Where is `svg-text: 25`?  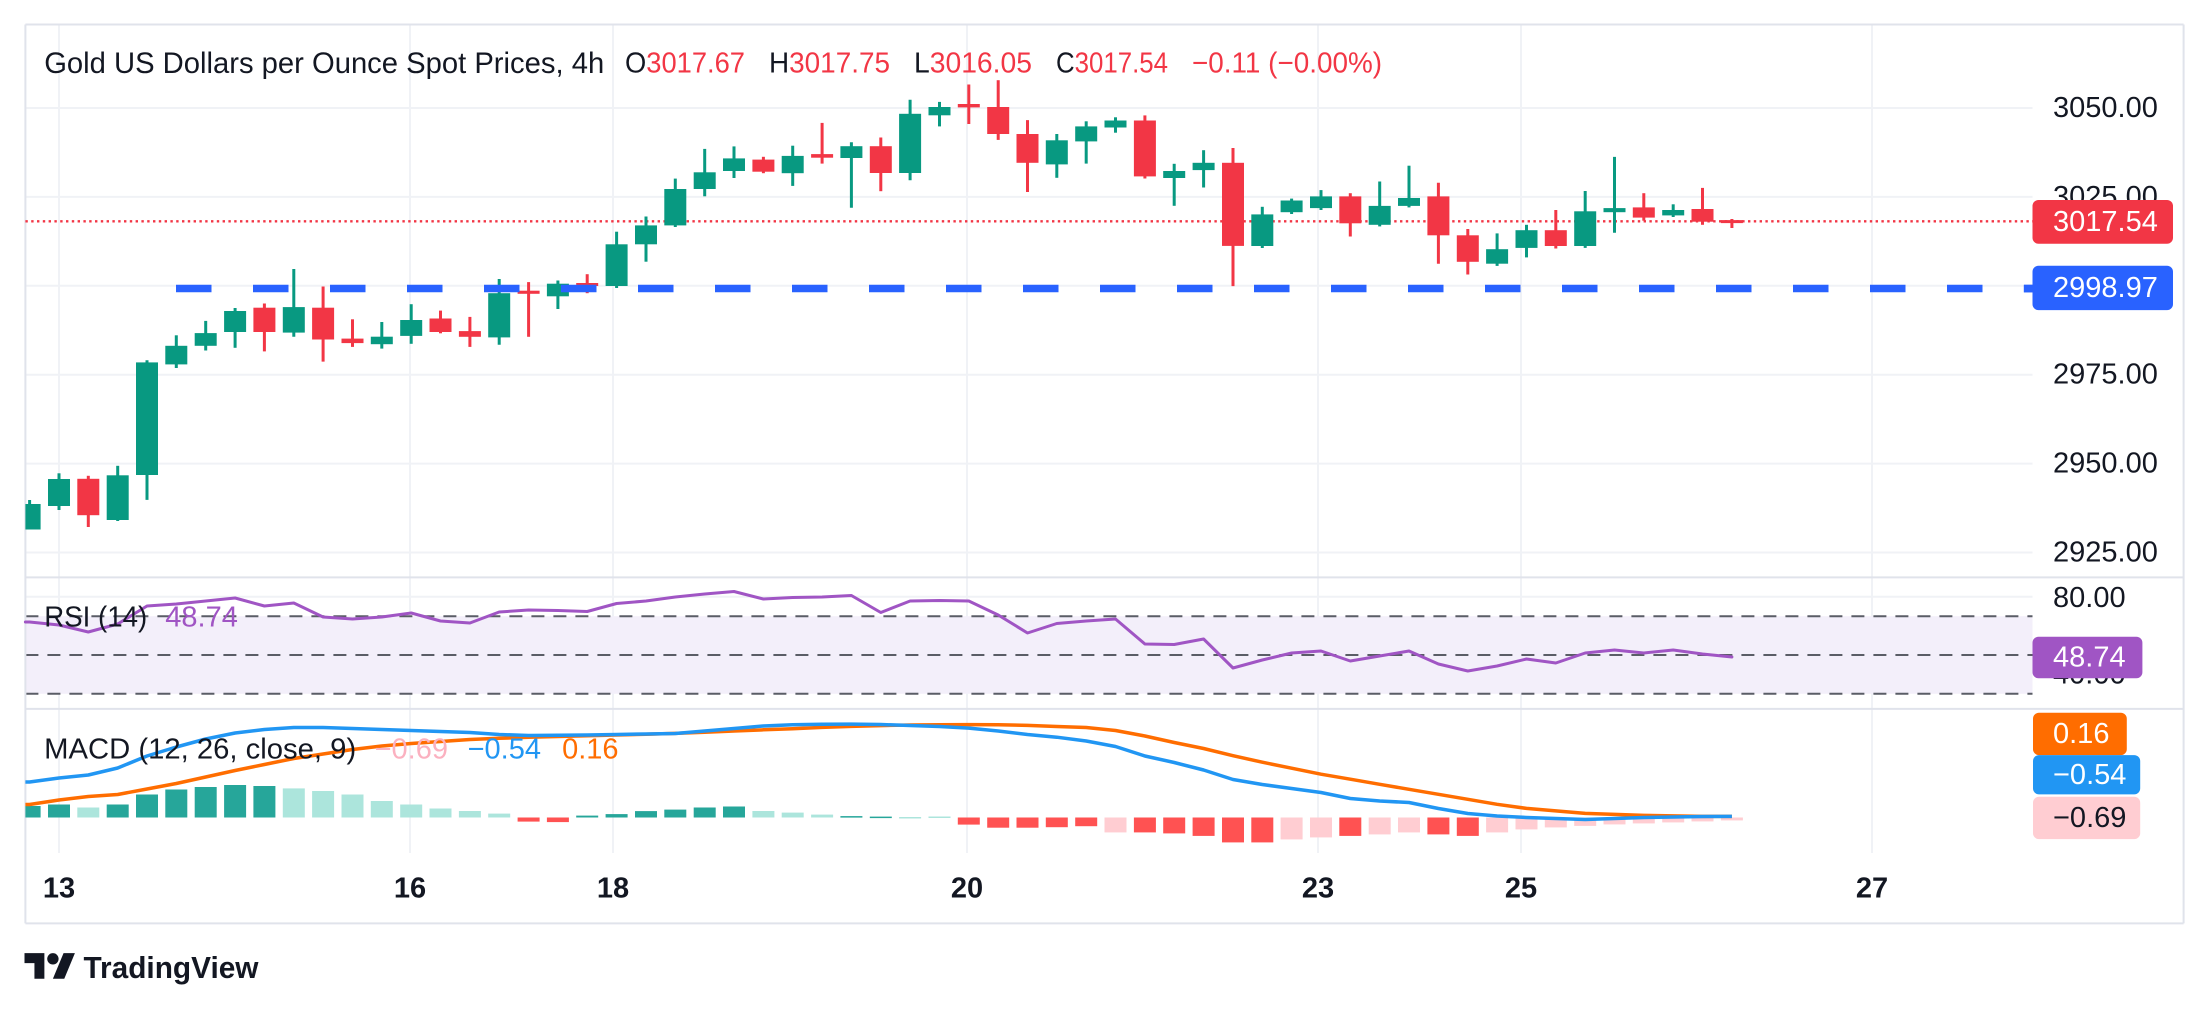
svg-text: 25 is located at coordinates (1521, 889).